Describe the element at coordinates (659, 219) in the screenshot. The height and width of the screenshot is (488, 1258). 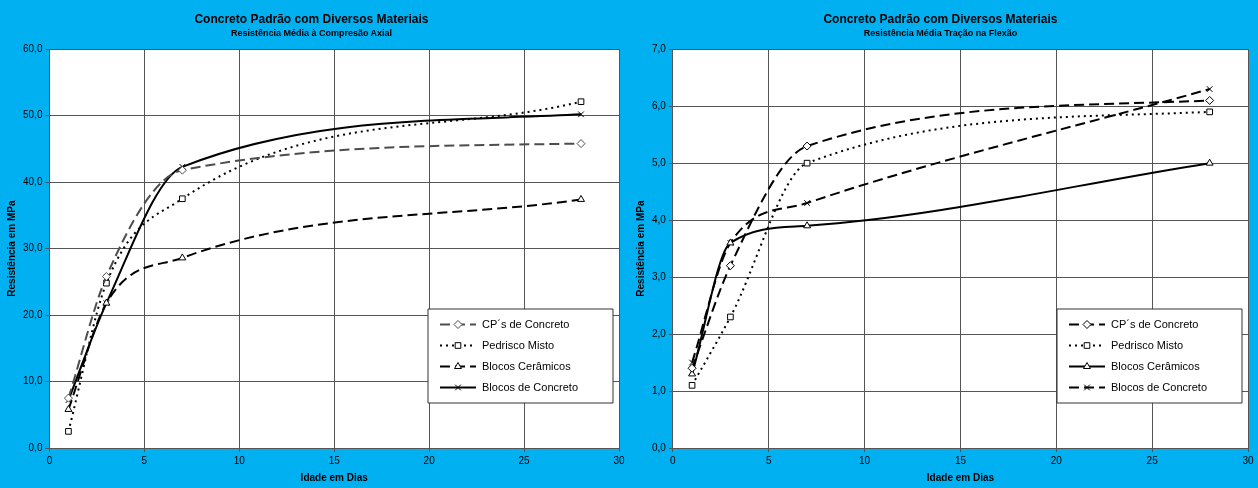
I see `y-tick-label: 4,0` at that location.